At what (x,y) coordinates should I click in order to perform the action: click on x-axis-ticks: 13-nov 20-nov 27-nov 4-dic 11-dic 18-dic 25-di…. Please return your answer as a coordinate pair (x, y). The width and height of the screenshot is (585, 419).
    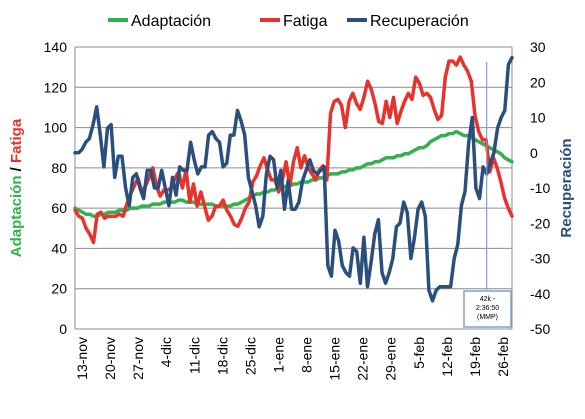
    Looking at the image, I should click on (292, 359).